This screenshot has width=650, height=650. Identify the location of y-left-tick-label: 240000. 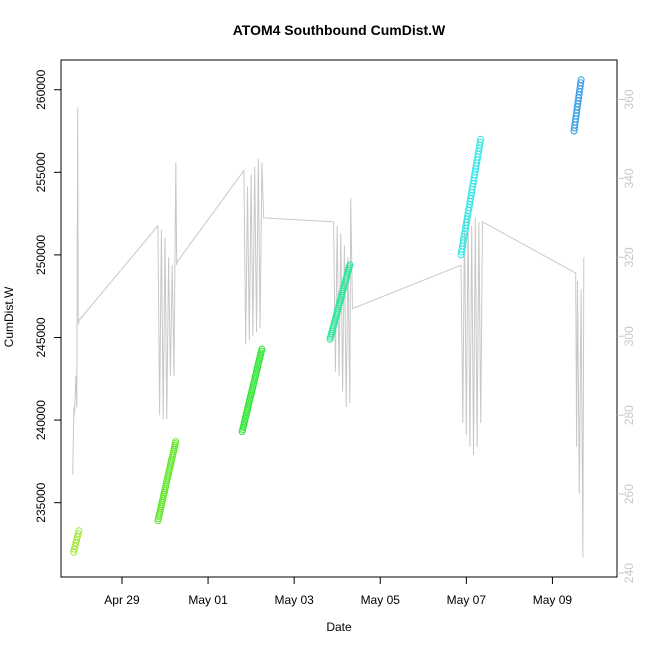
(41, 420).